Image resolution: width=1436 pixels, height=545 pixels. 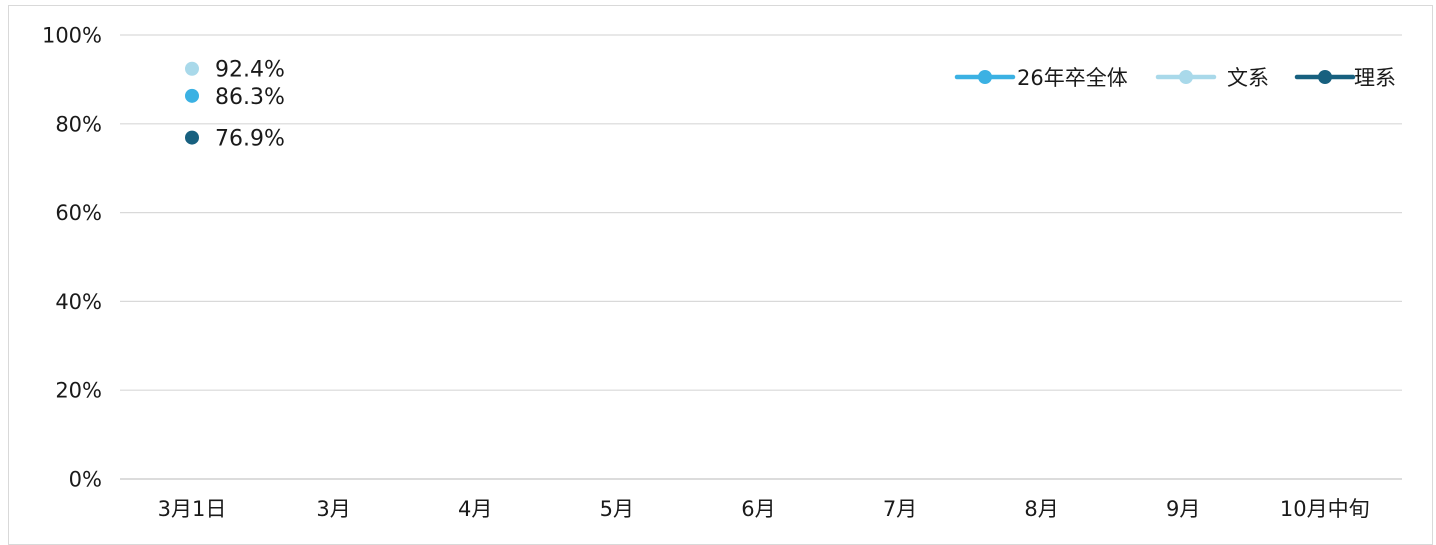 I want to click on x-tick-label: 3月1日, so click(x=192, y=509).